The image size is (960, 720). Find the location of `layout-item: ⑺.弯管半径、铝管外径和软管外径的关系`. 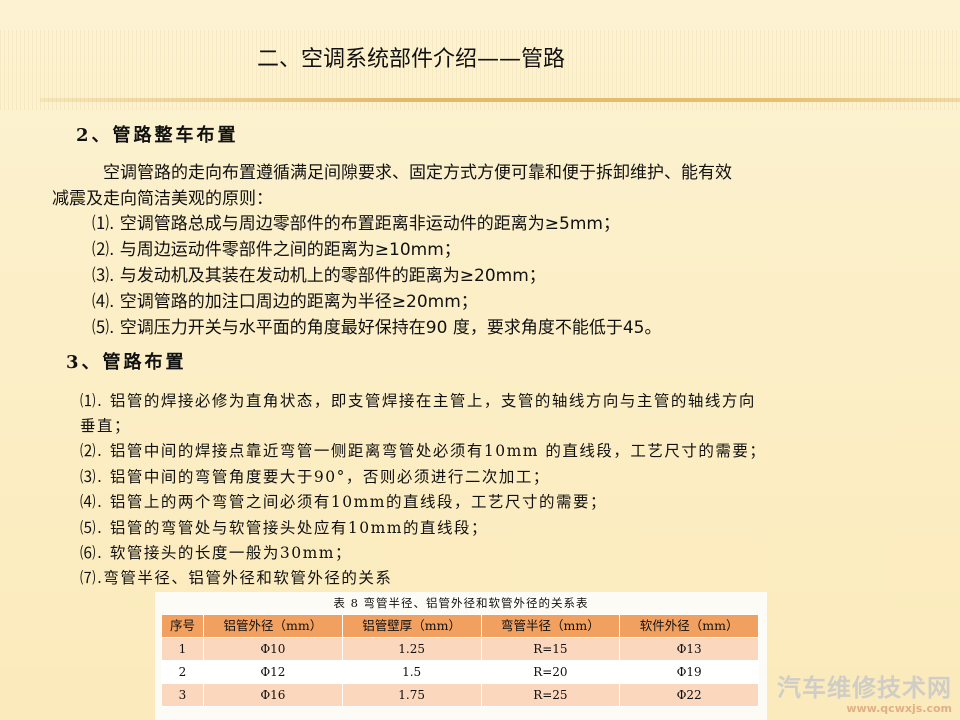

layout-item: ⑺.弯管半径、铝管外径和软管外径的关系 is located at coordinates (236, 578).